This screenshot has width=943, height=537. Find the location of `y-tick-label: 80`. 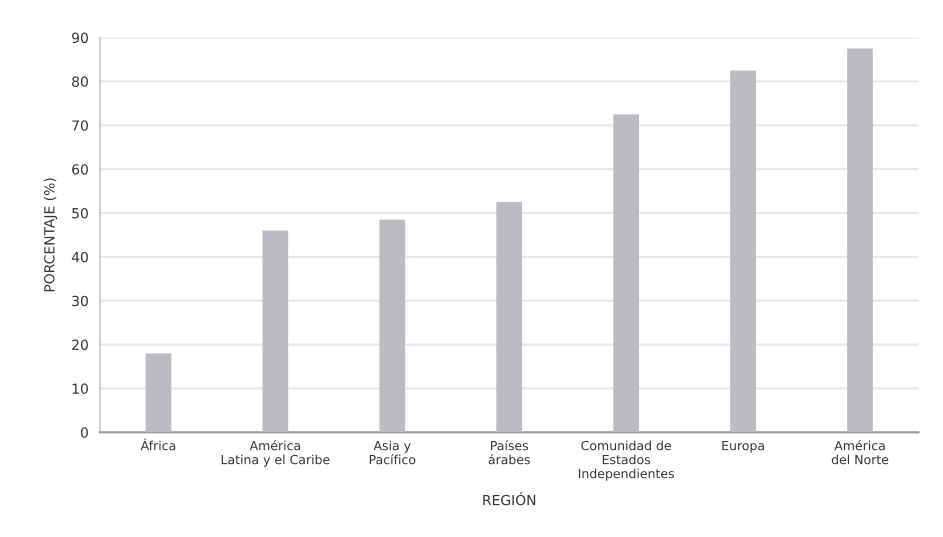

y-tick-label: 80 is located at coordinates (80, 81).